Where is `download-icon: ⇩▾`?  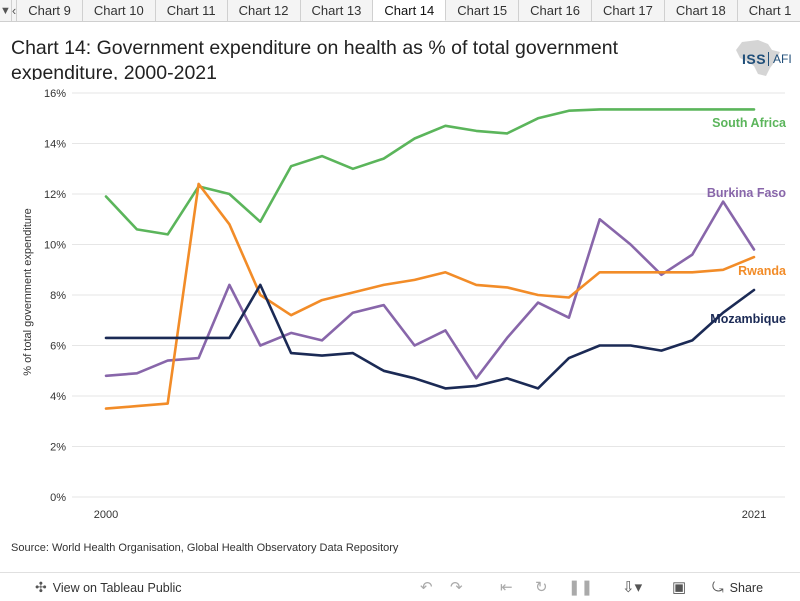
download-icon: ⇩▾ is located at coordinates (632, 587).